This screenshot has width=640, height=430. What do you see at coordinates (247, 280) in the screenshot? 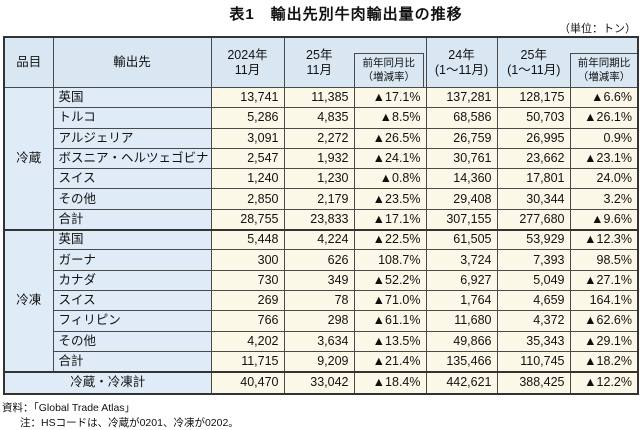
I see `value-cell: 730` at bounding box center [247, 280].